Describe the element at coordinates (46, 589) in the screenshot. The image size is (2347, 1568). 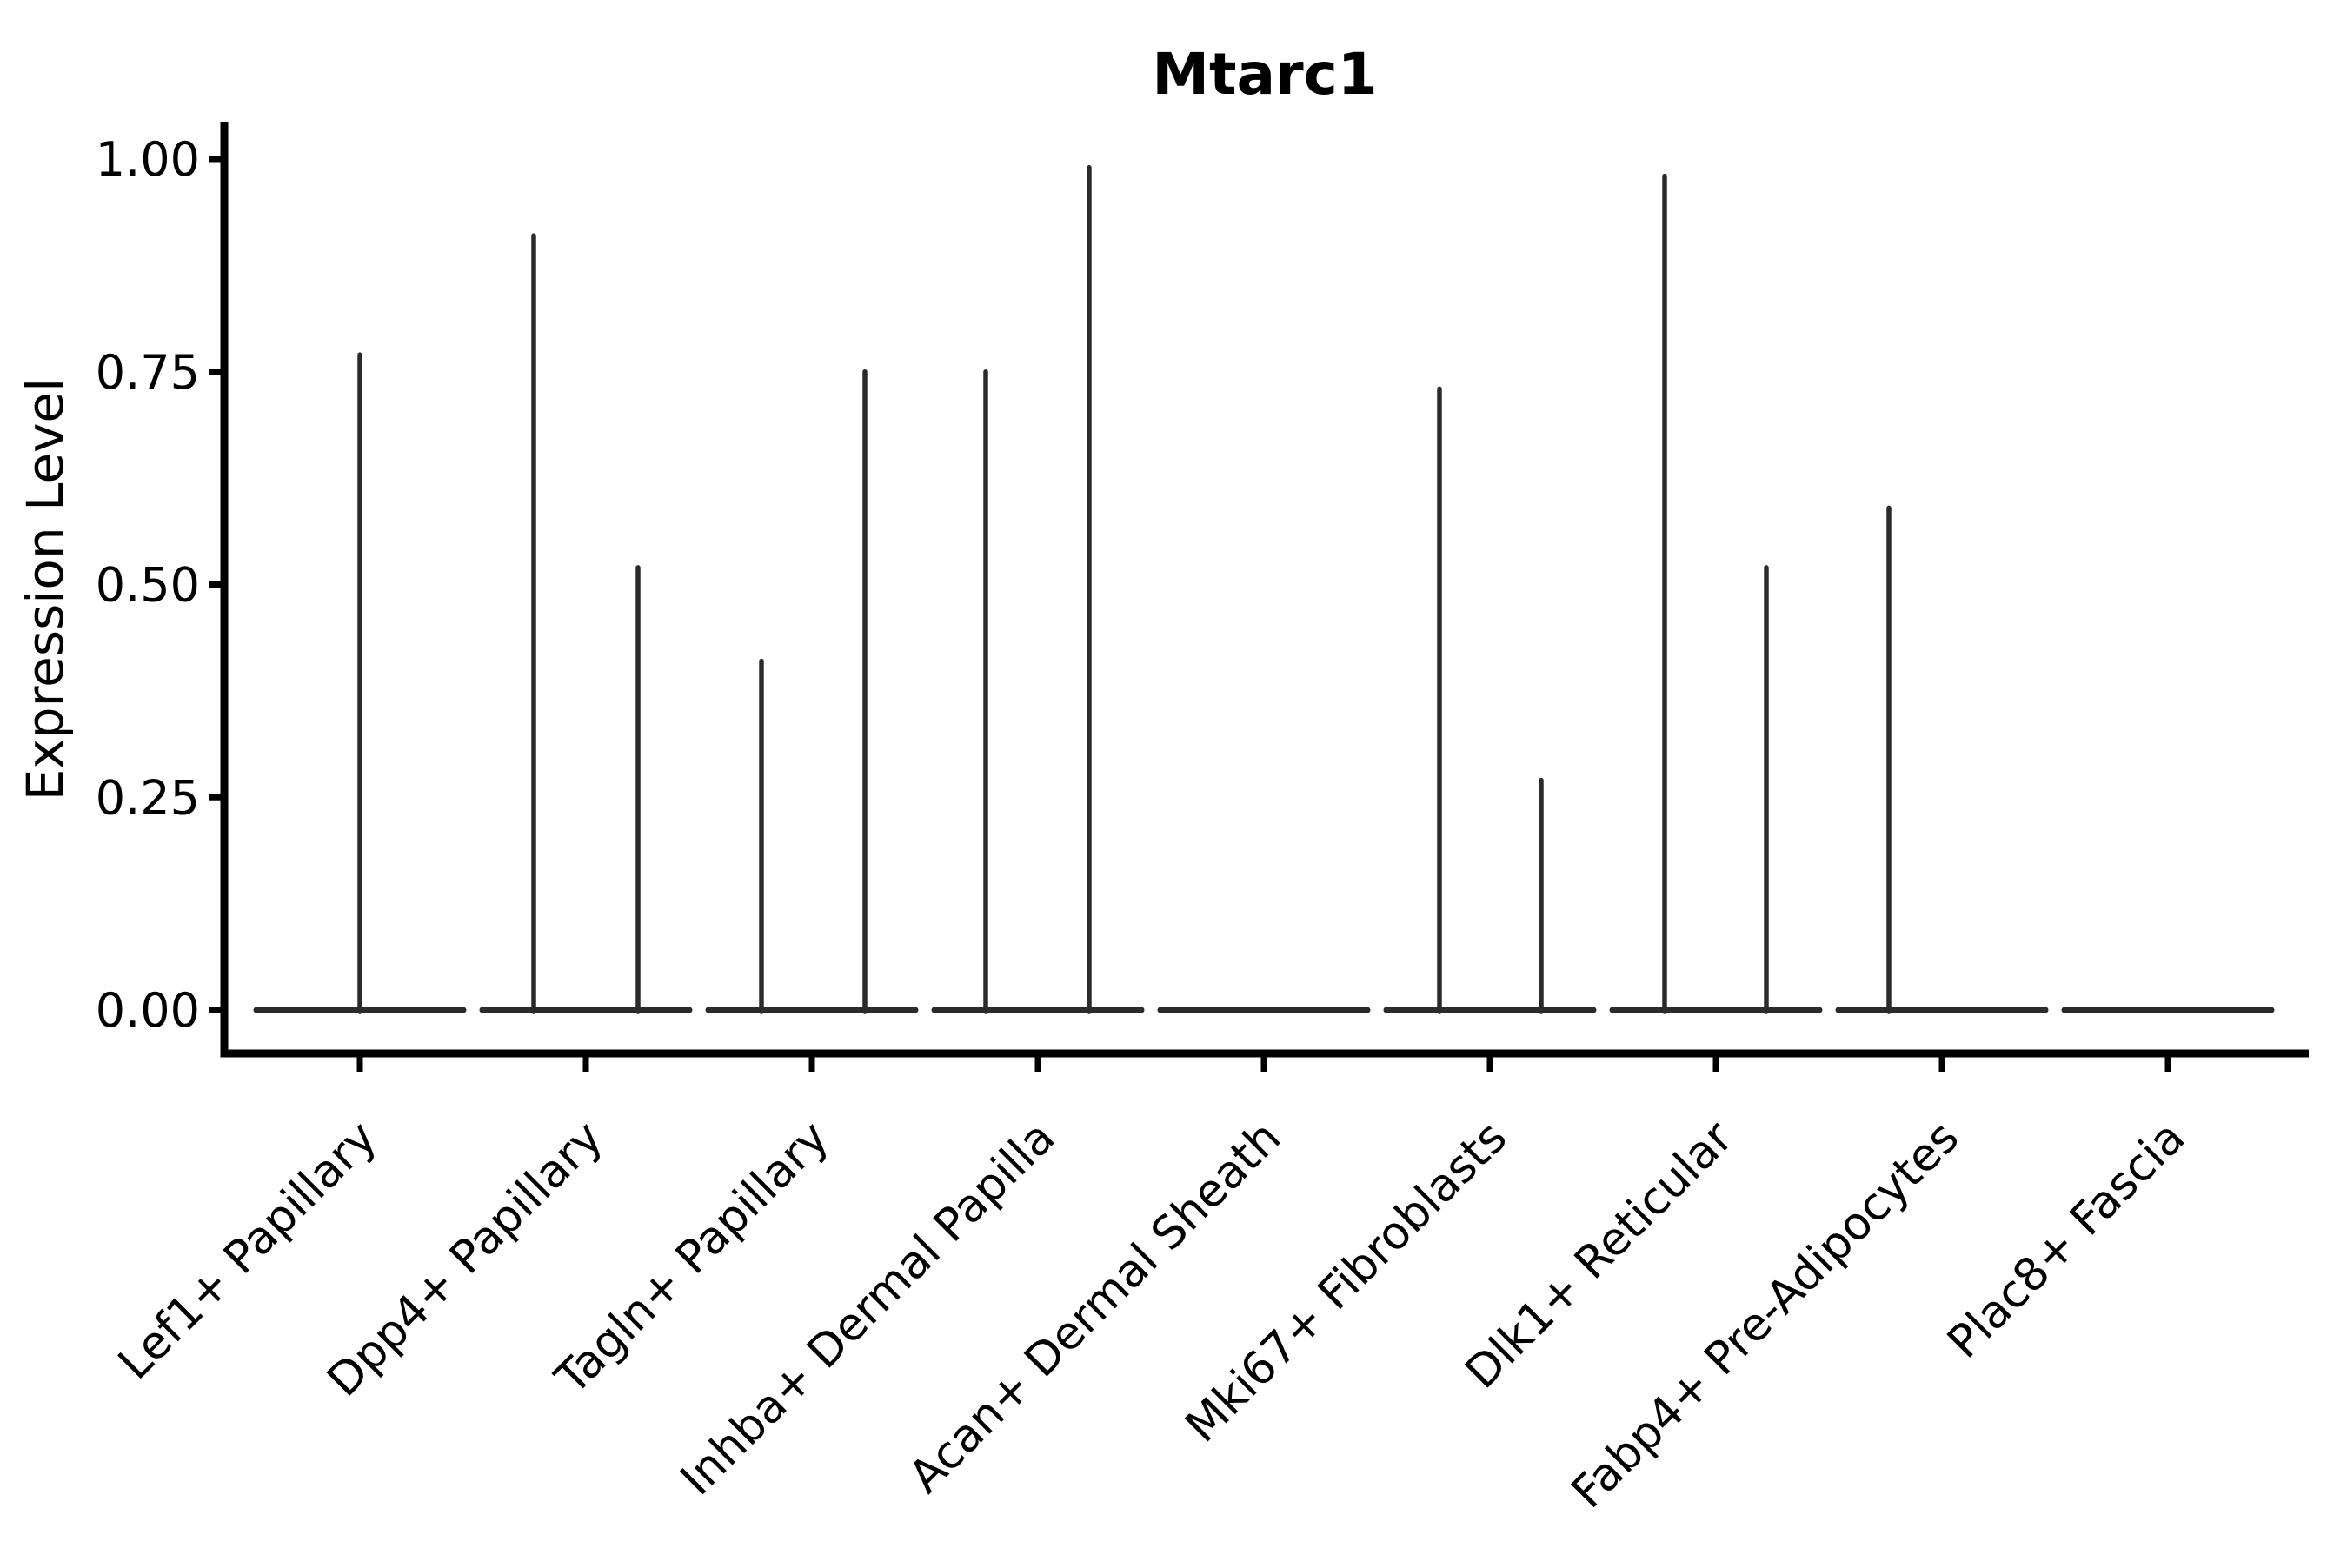
I see `y-axis-label: Expression Level` at that location.